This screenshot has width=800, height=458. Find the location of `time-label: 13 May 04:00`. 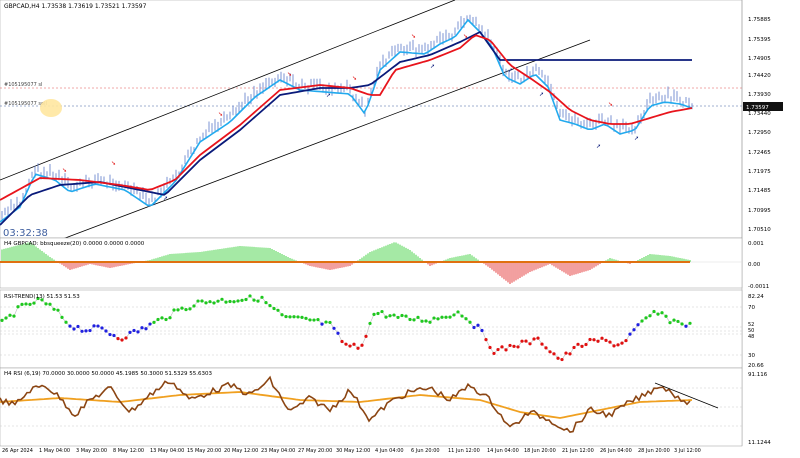

time-label: 13 May 04:00 is located at coordinates (167, 451).